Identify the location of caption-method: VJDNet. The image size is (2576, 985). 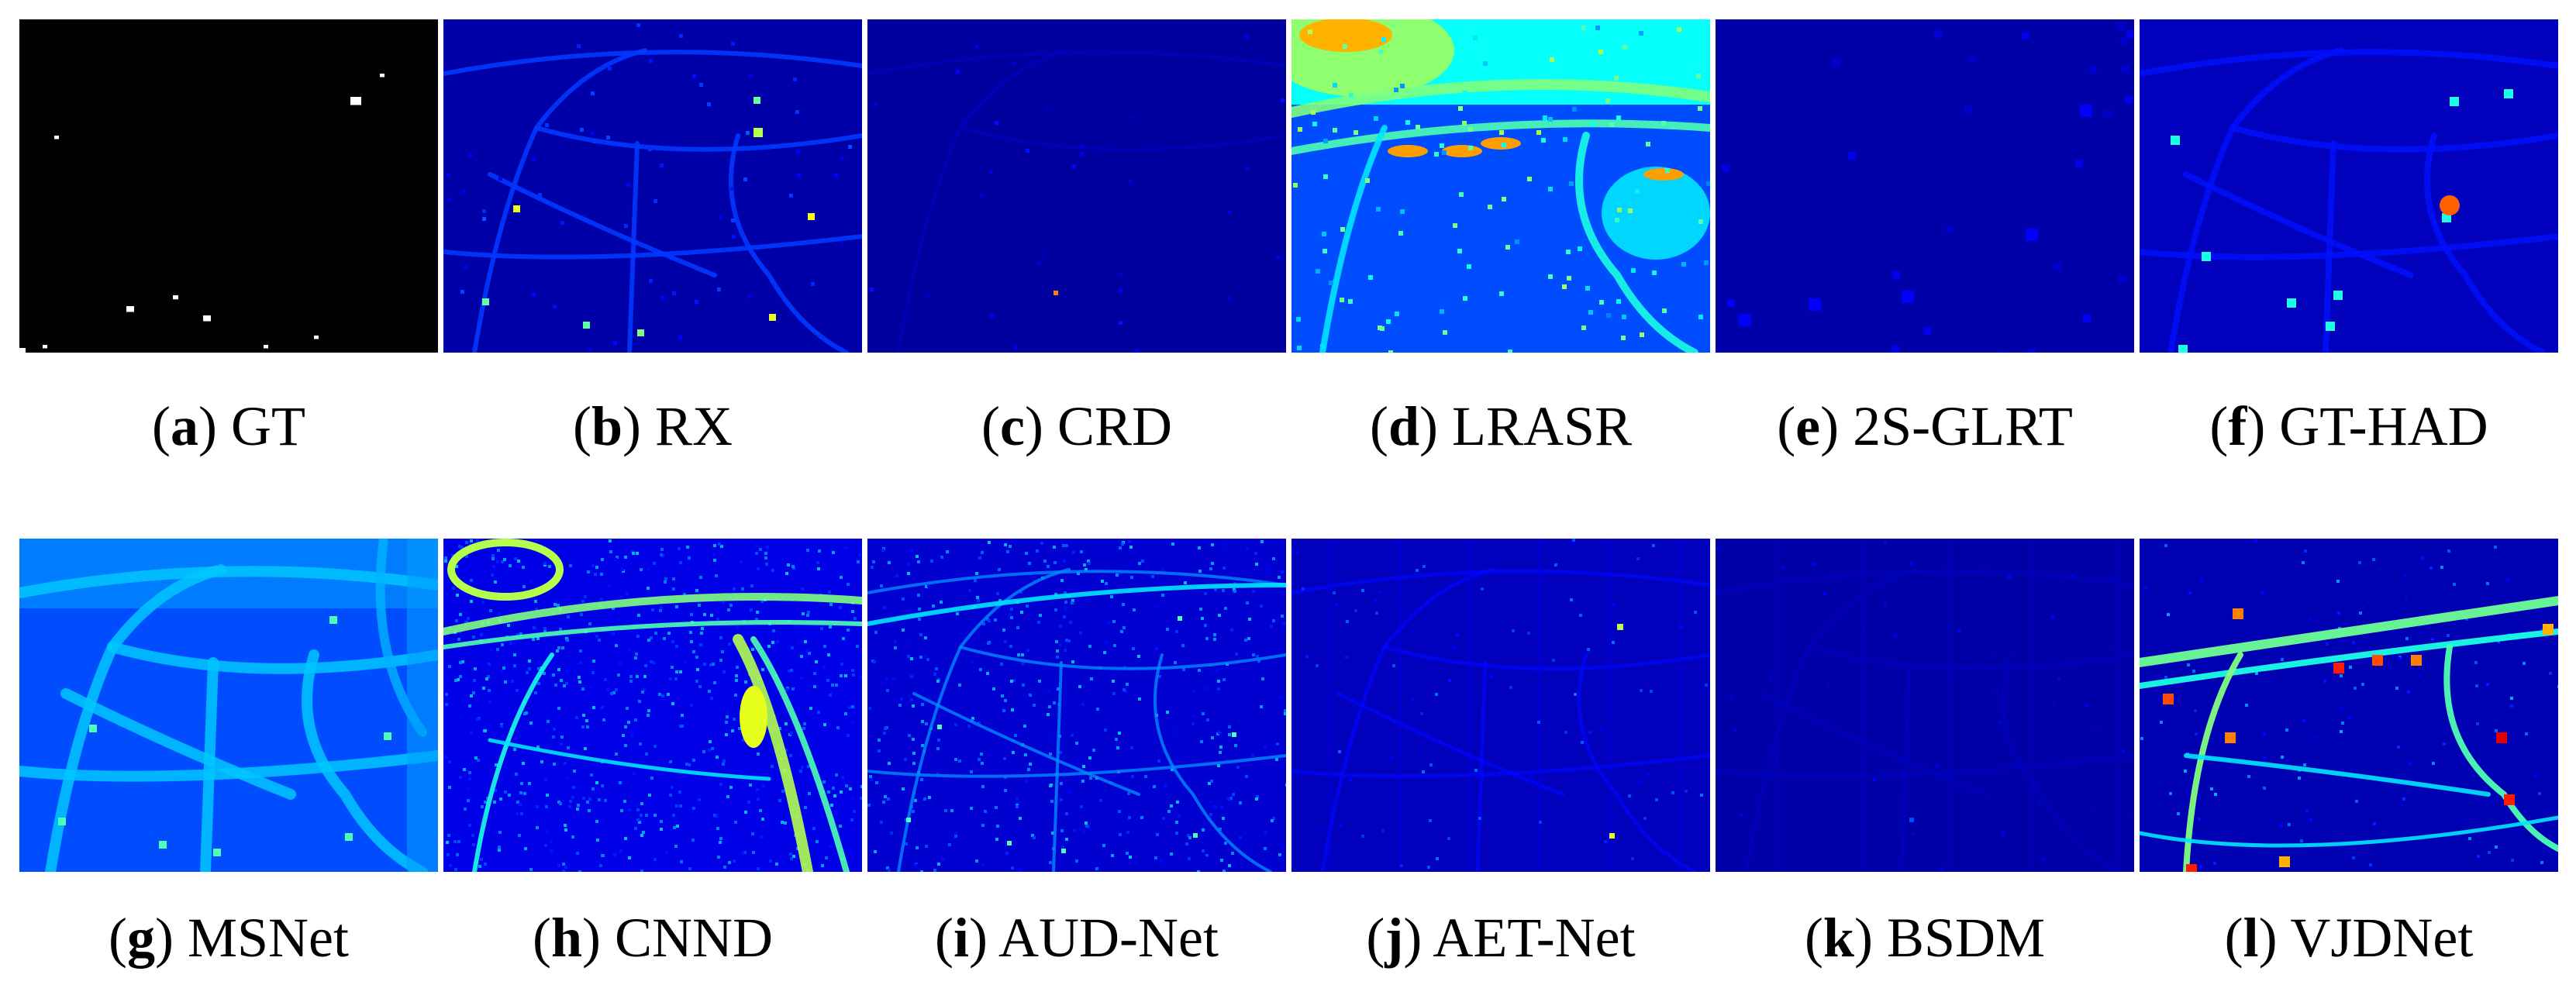
(2382, 938).